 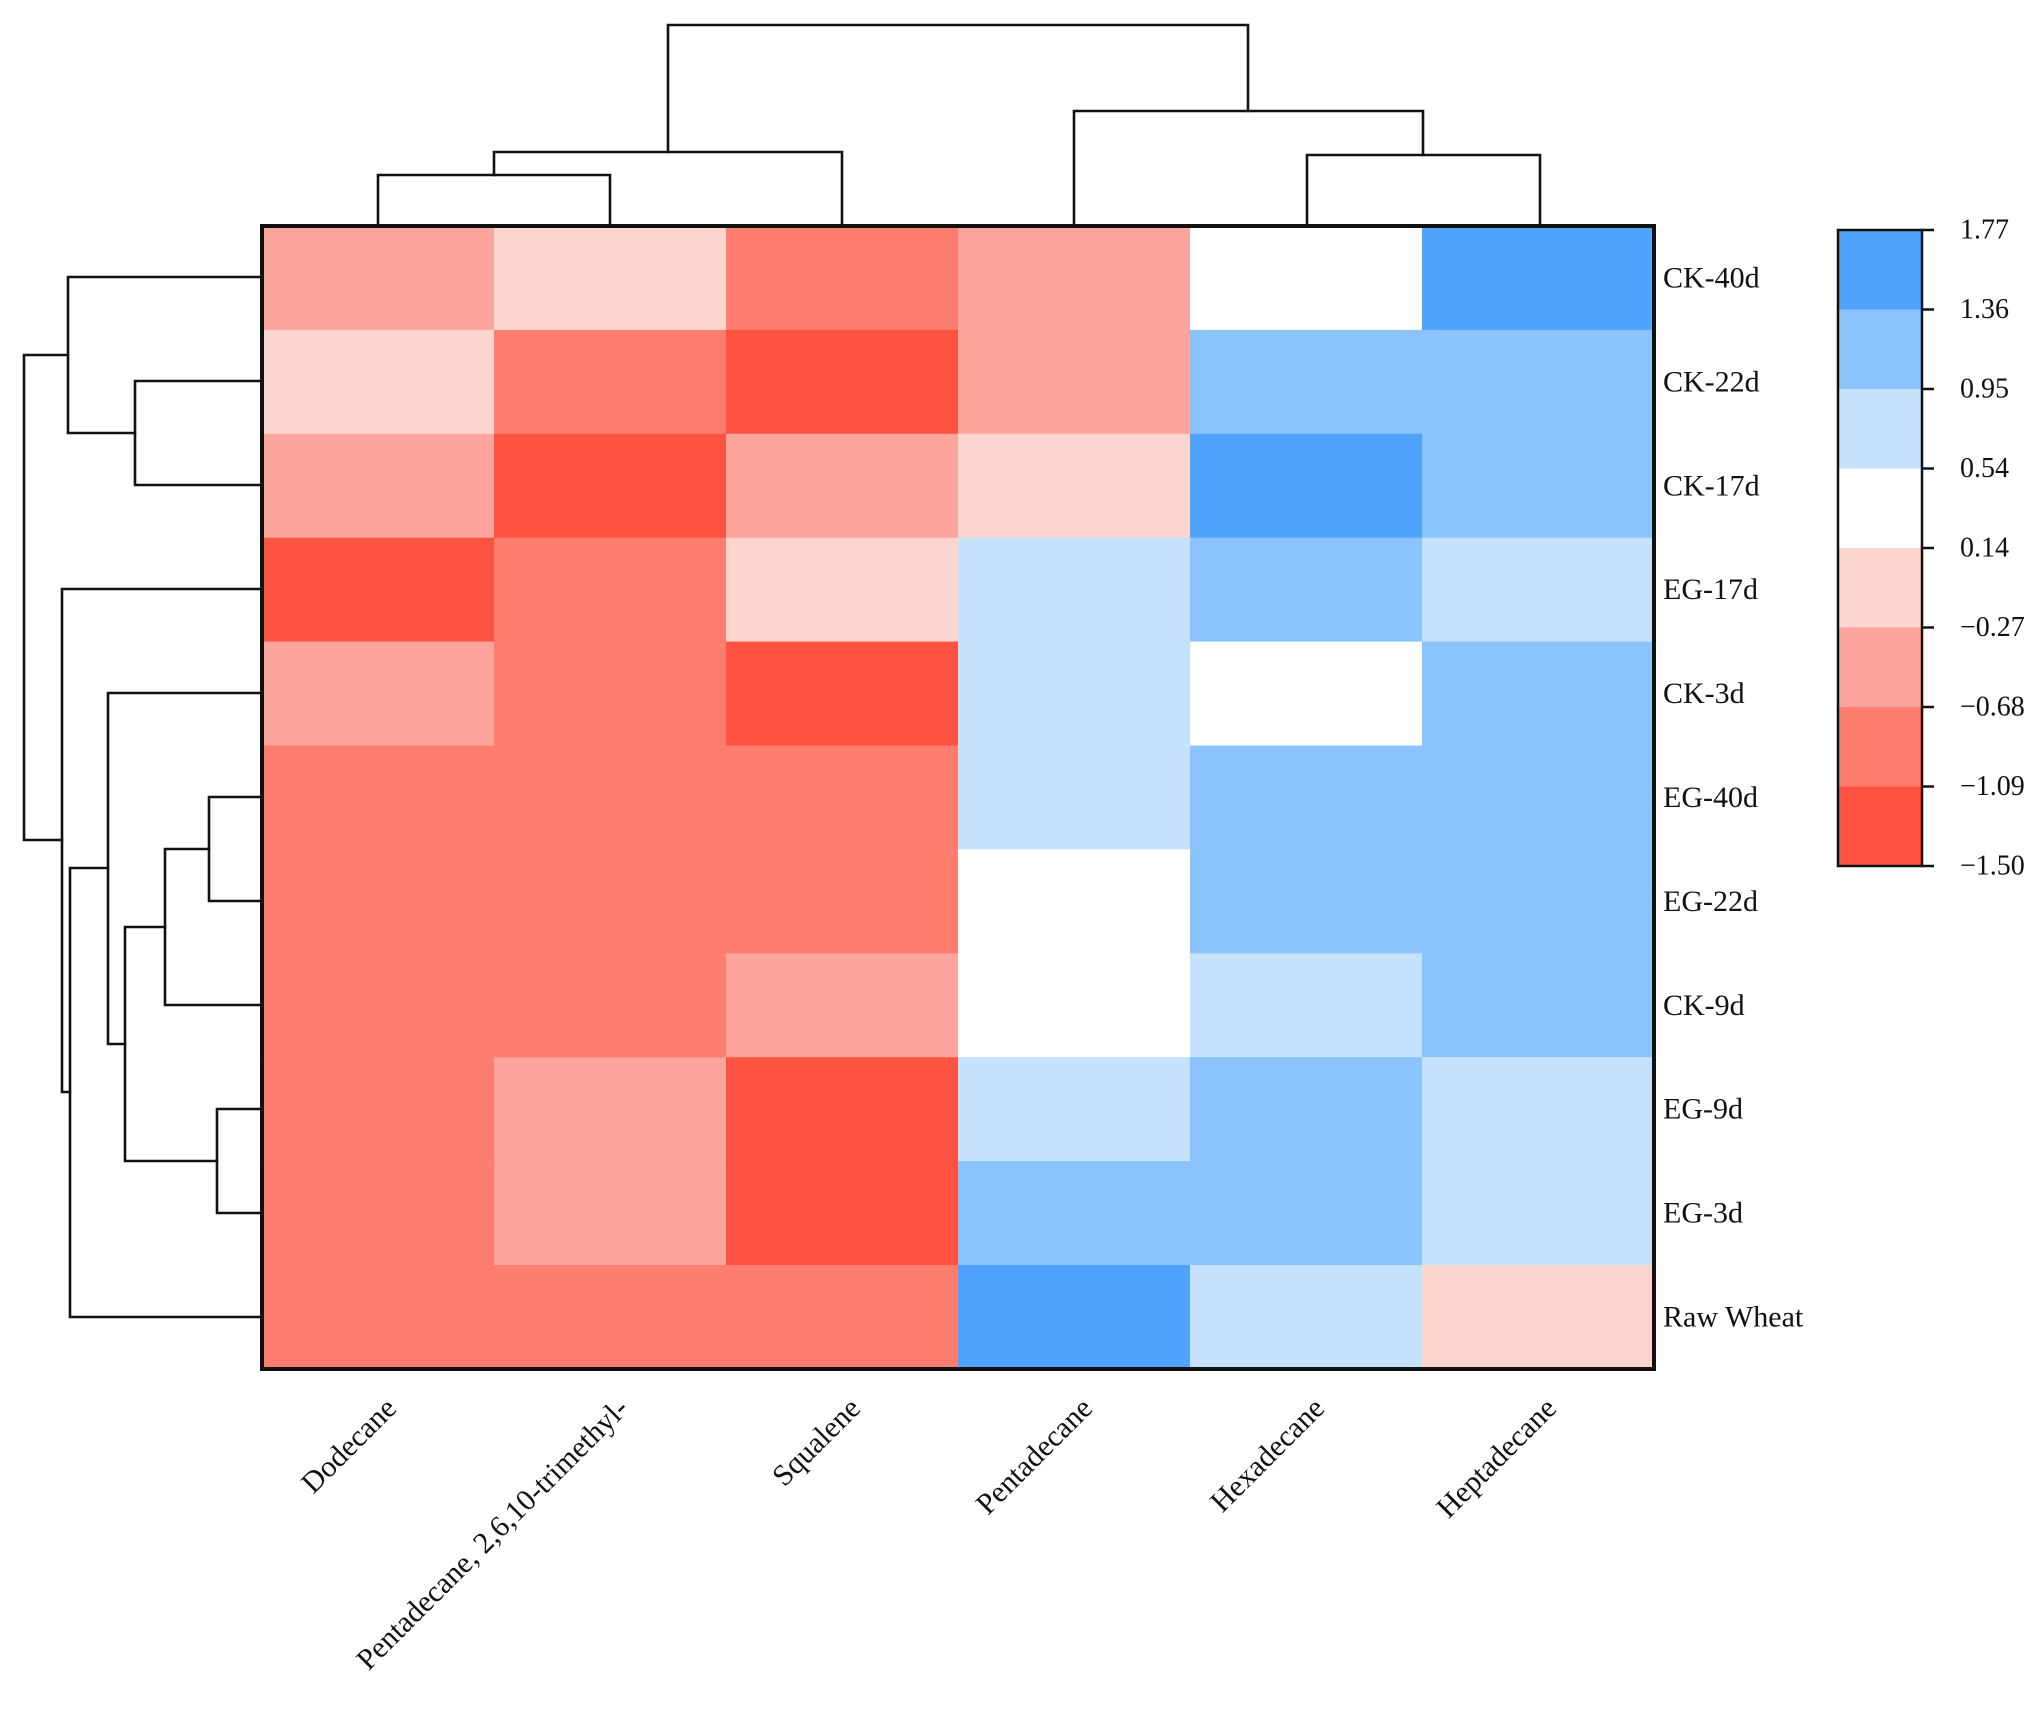 I want to click on row-label: EG-9d, so click(x=1703, y=1109).